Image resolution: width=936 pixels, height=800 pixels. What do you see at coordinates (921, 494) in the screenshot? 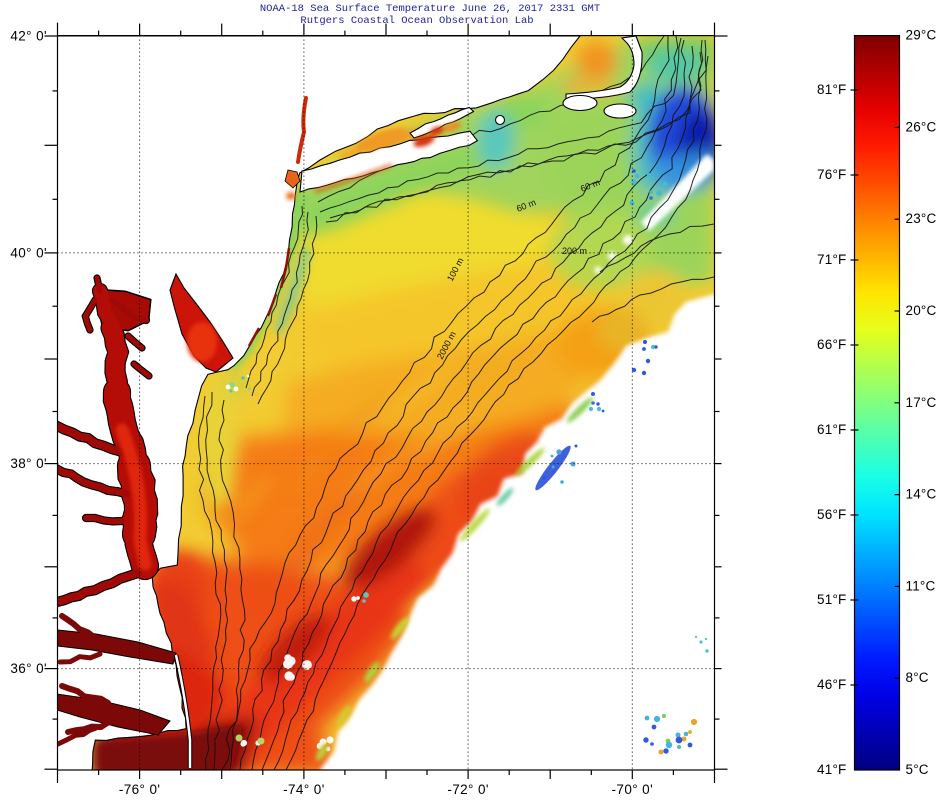
I see `svg-text: 14°C` at bounding box center [921, 494].